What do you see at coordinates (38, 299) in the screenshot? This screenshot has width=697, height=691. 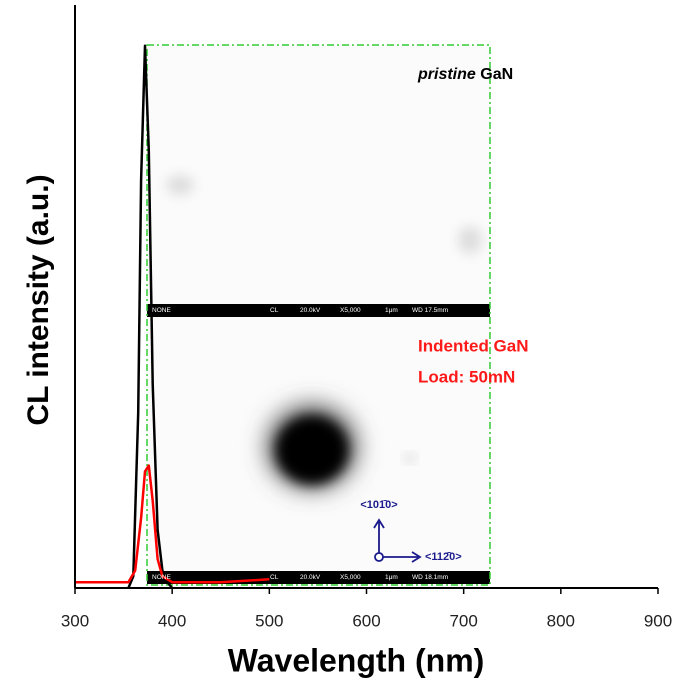 I see `y-axis-label: CL intensity (a.u.)` at bounding box center [38, 299].